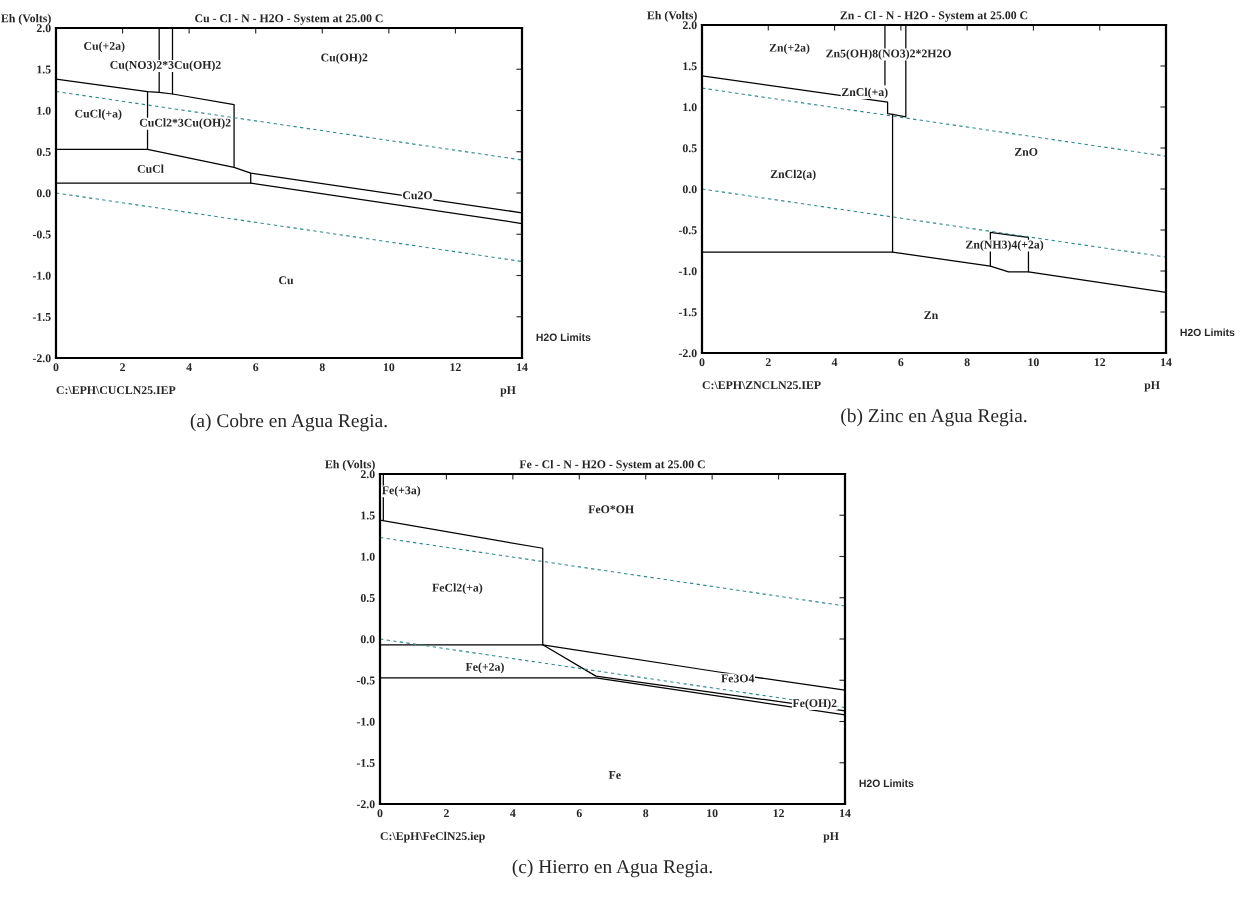 The width and height of the screenshot is (1242, 899). I want to click on annotation: Fe(+2a), so click(484, 668).